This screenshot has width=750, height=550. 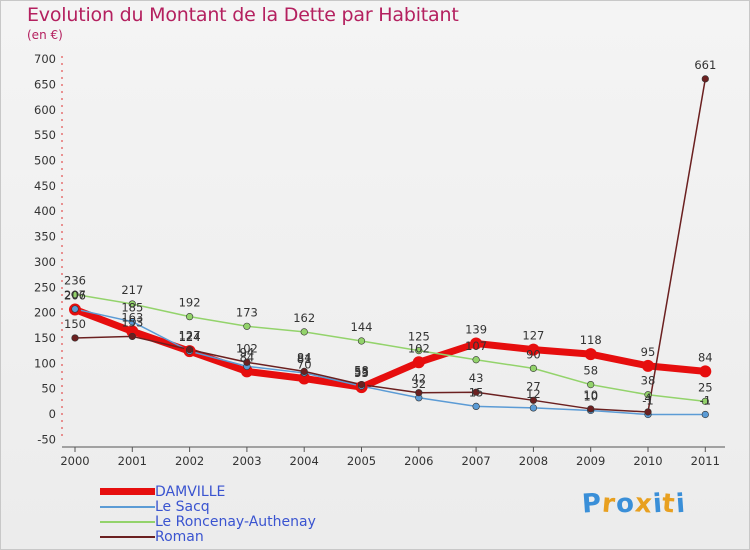 I want to click on legend-item: Le Sacq, so click(x=208, y=506).